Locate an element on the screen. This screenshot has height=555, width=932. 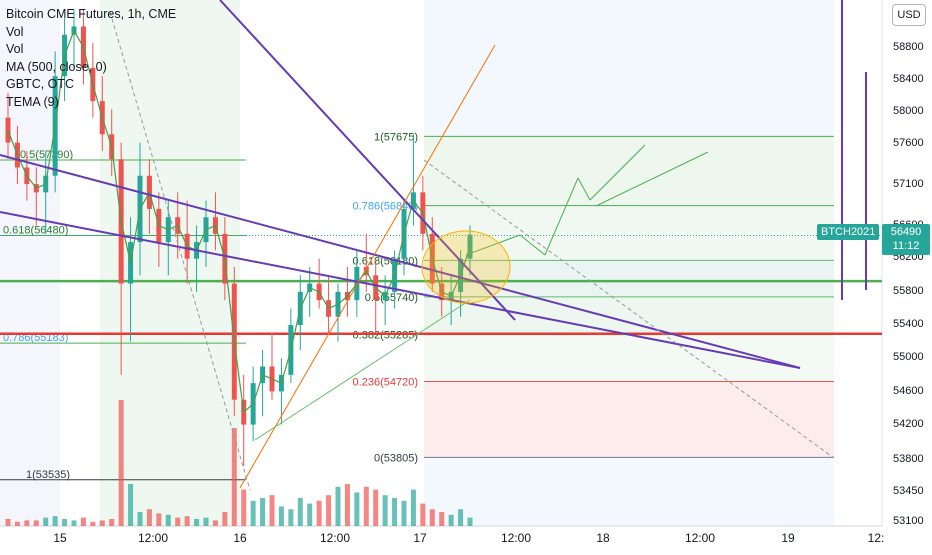
session-shade is located at coordinates (30, 263).